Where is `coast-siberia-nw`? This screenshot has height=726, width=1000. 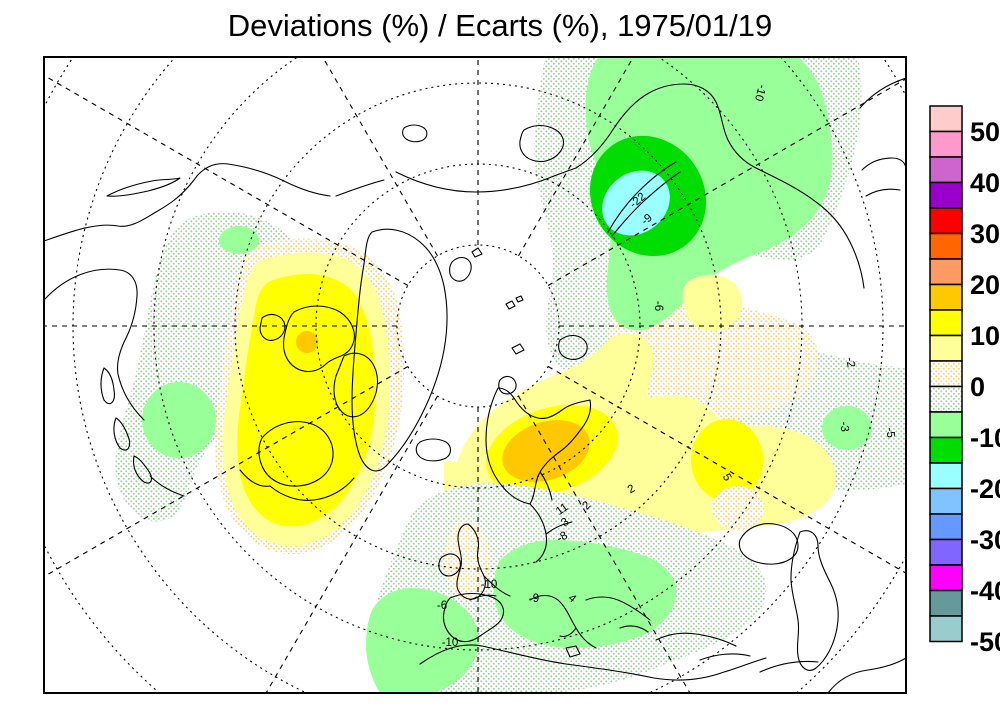 coast-siberia-nw is located at coordinates (187, 202).